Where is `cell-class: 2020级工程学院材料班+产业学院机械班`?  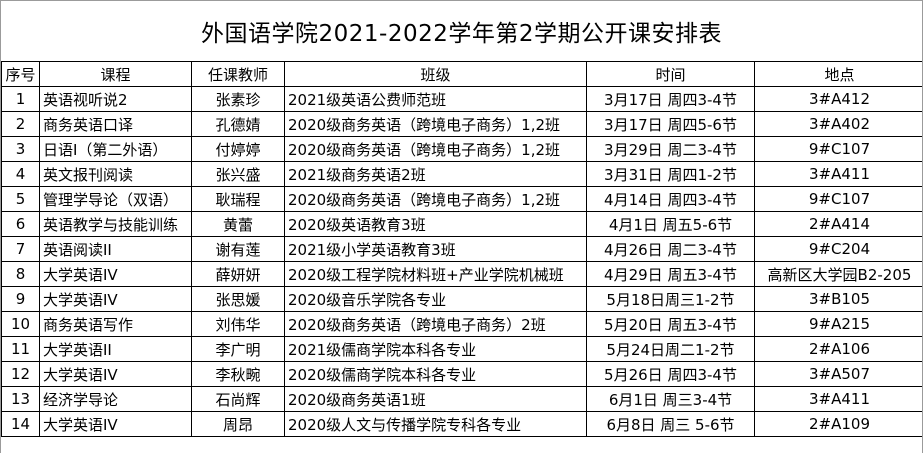 cell-class: 2020级工程学院材料班+产业学院机械班 is located at coordinates (435, 274).